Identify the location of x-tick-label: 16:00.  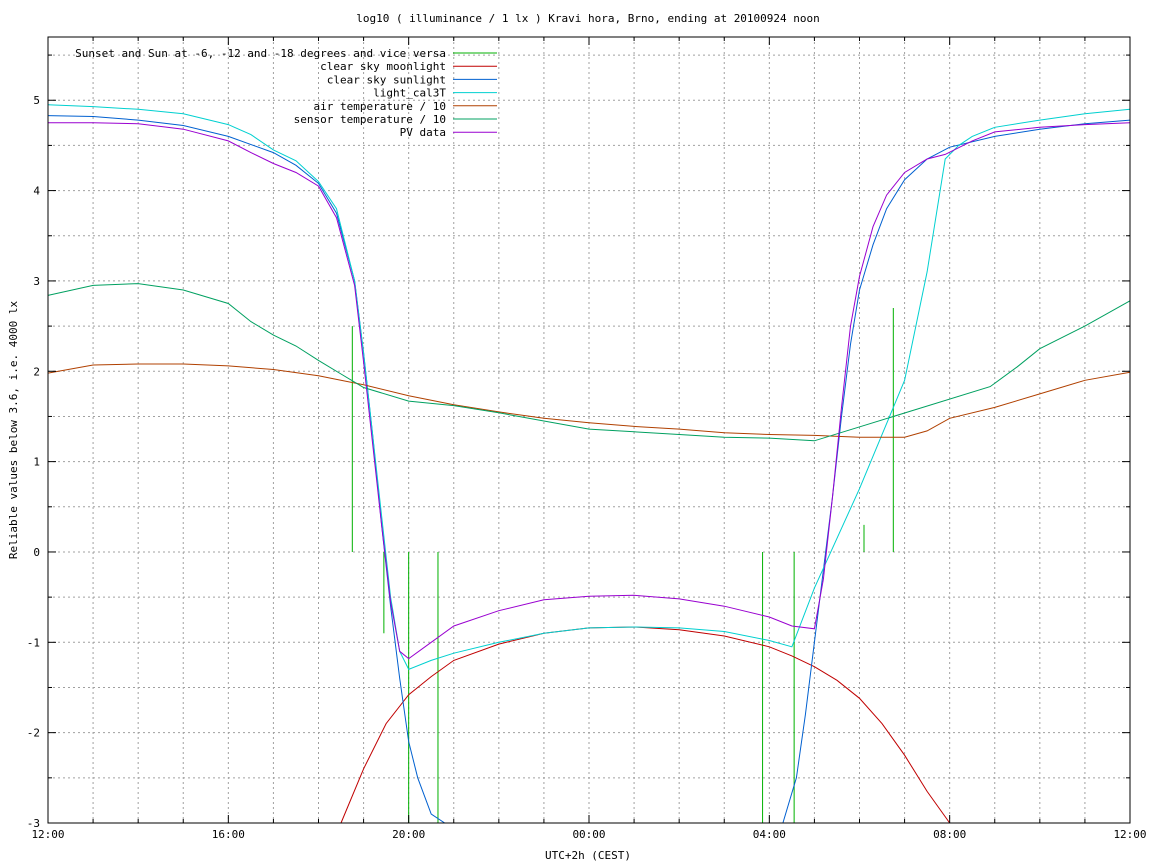
(228, 834).